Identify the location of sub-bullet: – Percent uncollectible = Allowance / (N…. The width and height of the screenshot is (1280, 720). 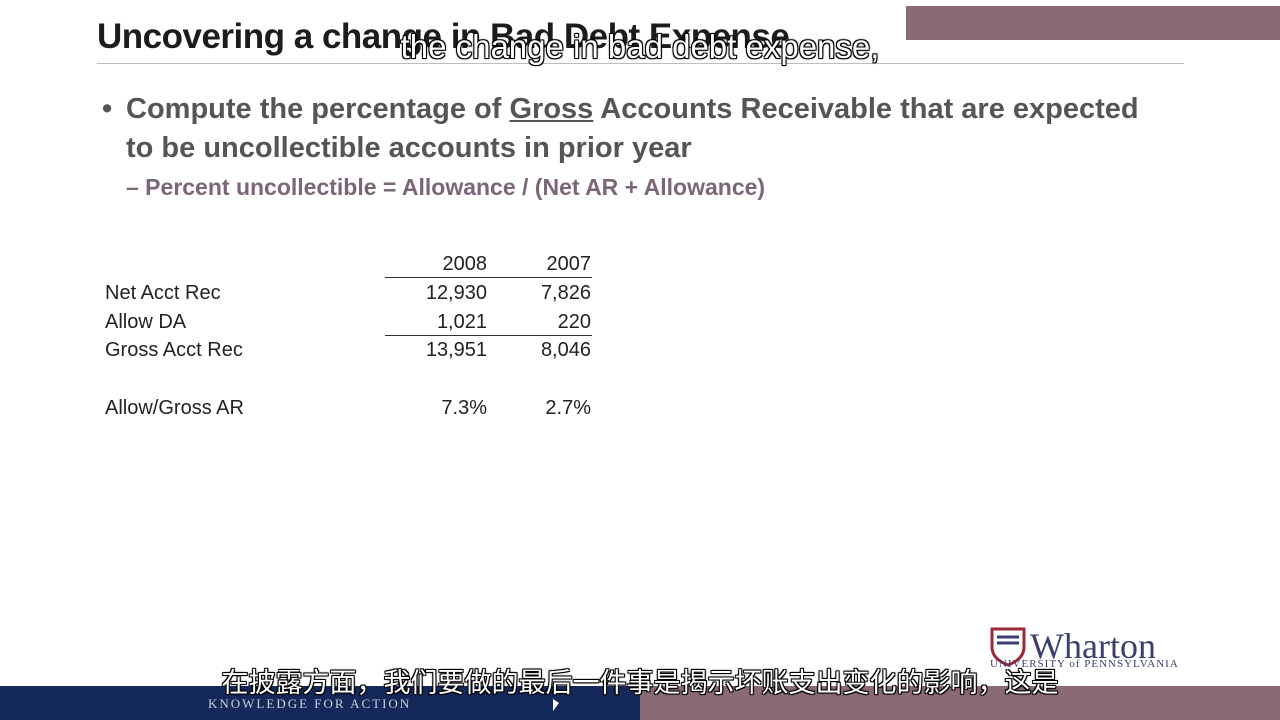
(446, 187).